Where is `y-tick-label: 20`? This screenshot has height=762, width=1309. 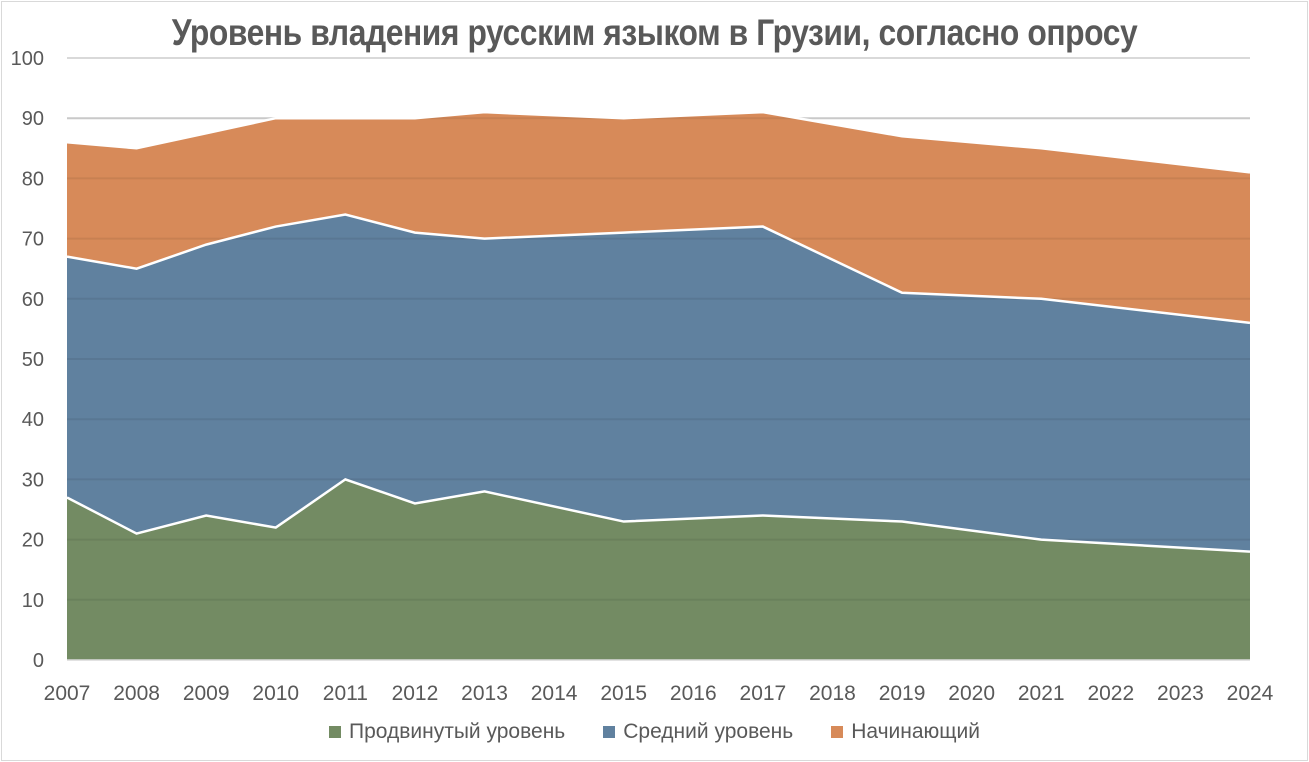 y-tick-label: 20 is located at coordinates (33, 541).